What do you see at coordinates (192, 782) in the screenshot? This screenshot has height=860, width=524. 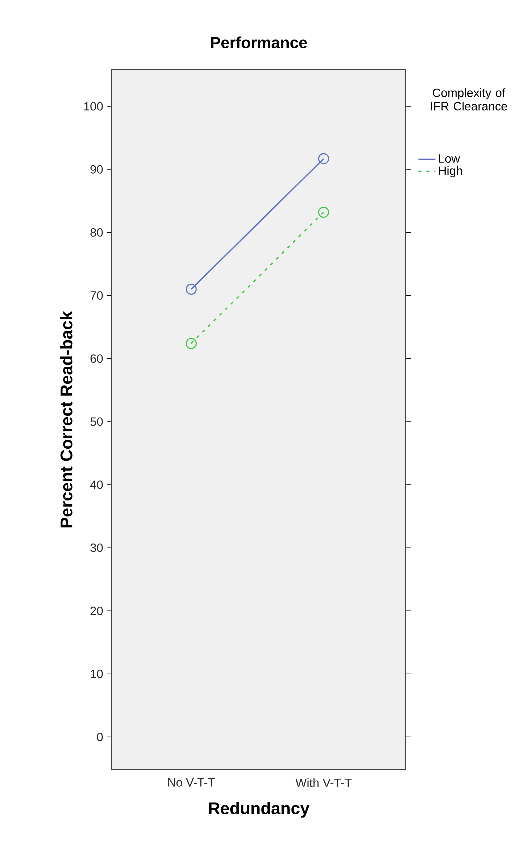 I see `x-tick-label: No V-T-T` at bounding box center [192, 782].